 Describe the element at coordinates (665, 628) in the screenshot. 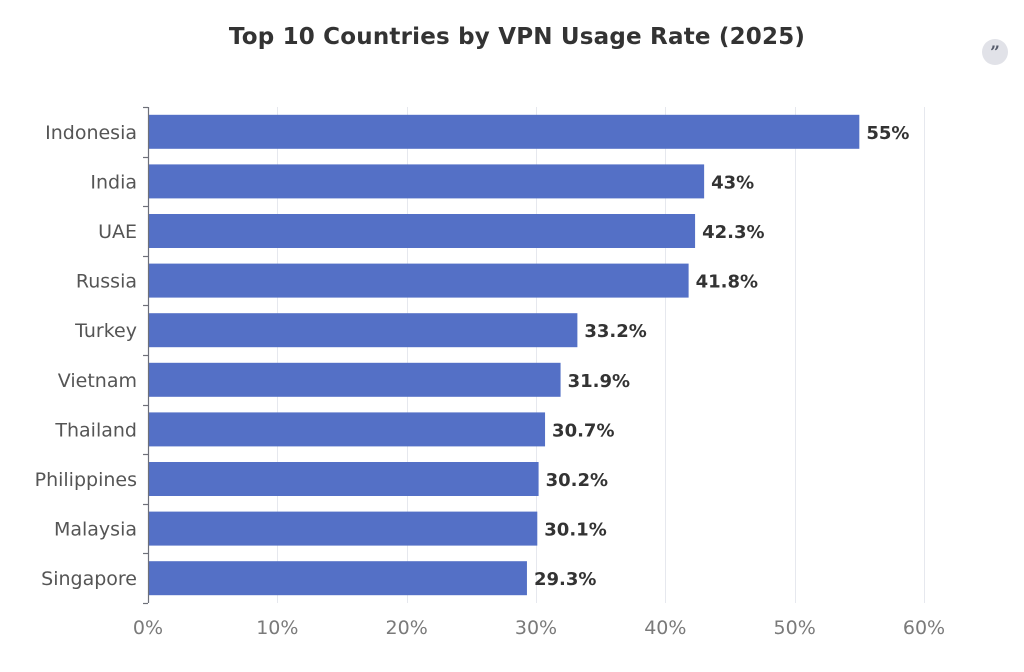

I see `x-tick-label: 40%` at that location.